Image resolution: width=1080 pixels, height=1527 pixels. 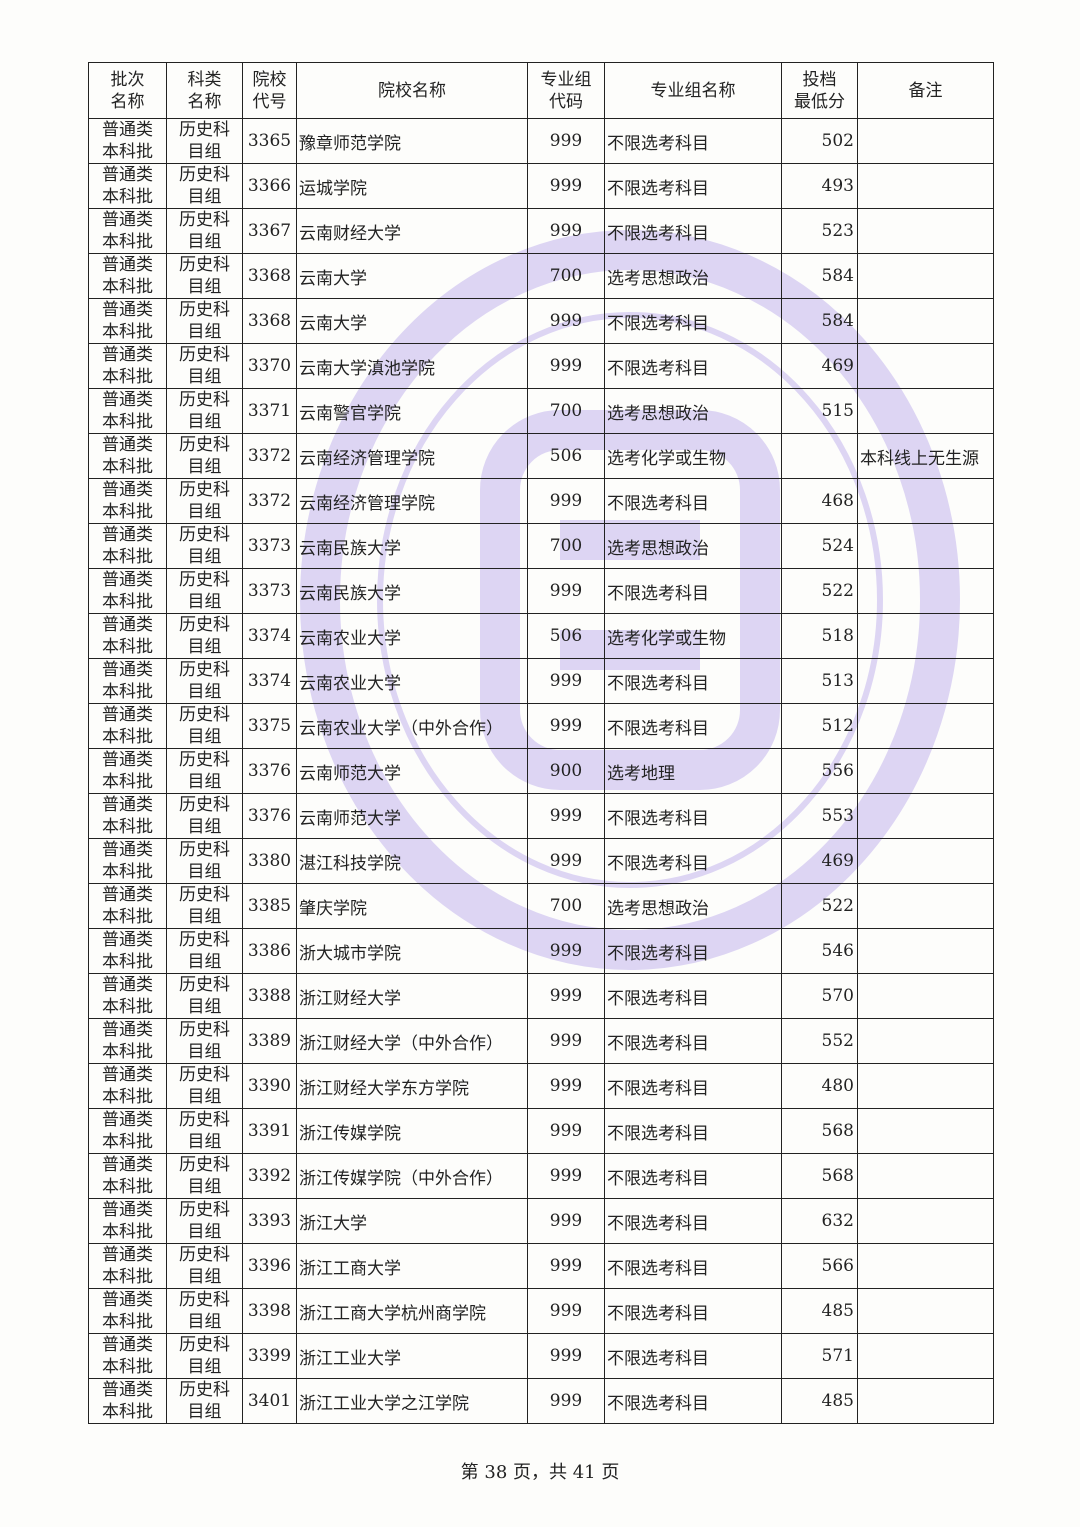 I want to click on school-name-cell: 浙江财经大学东方学院, so click(x=412, y=1086).